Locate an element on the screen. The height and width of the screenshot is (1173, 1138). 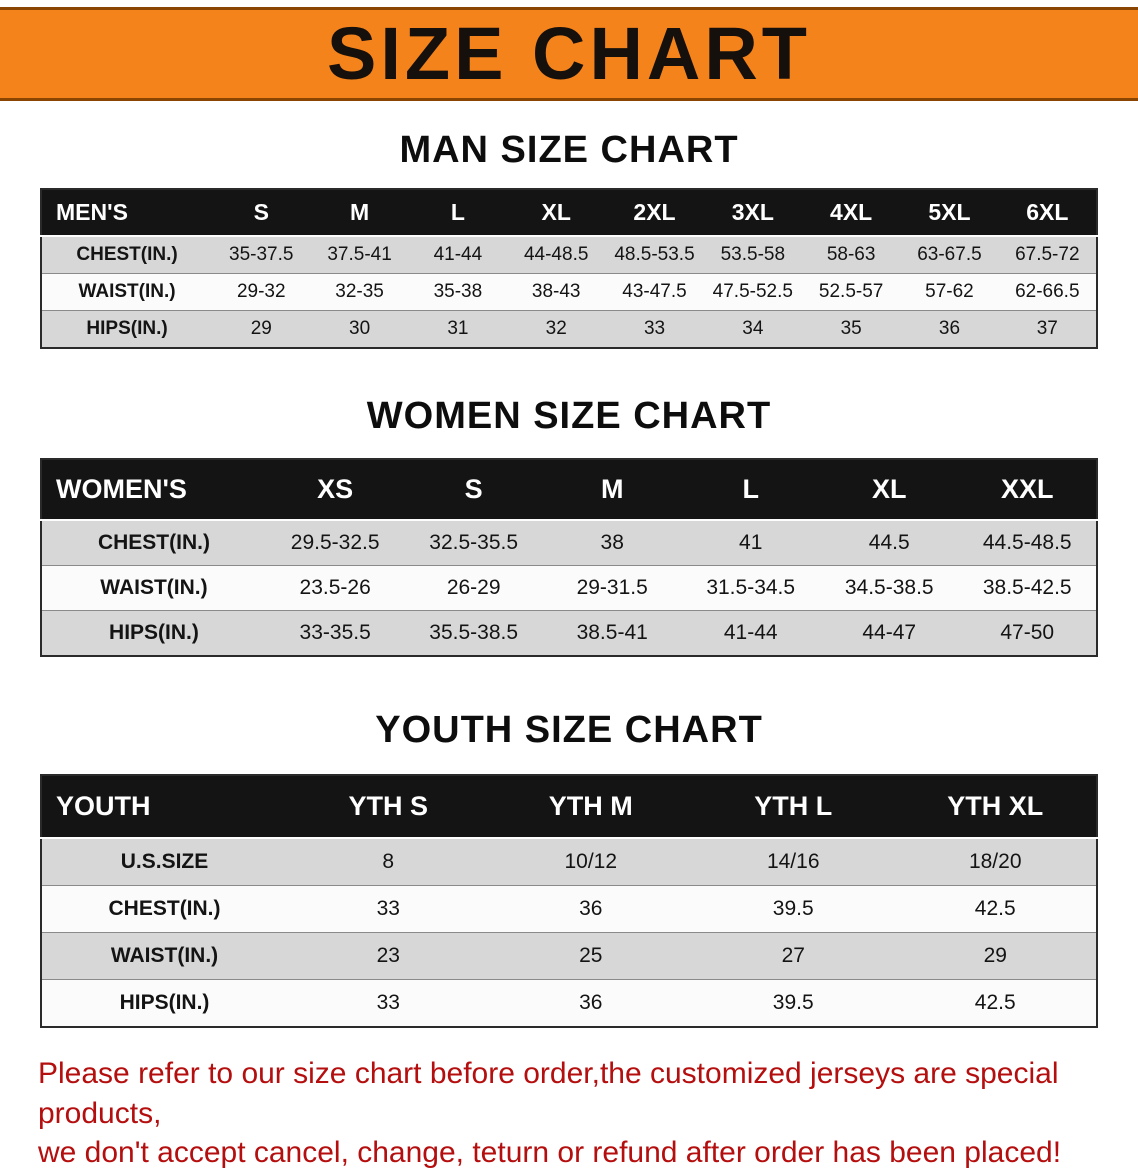
size-value-cell: 41 is located at coordinates (751, 542).